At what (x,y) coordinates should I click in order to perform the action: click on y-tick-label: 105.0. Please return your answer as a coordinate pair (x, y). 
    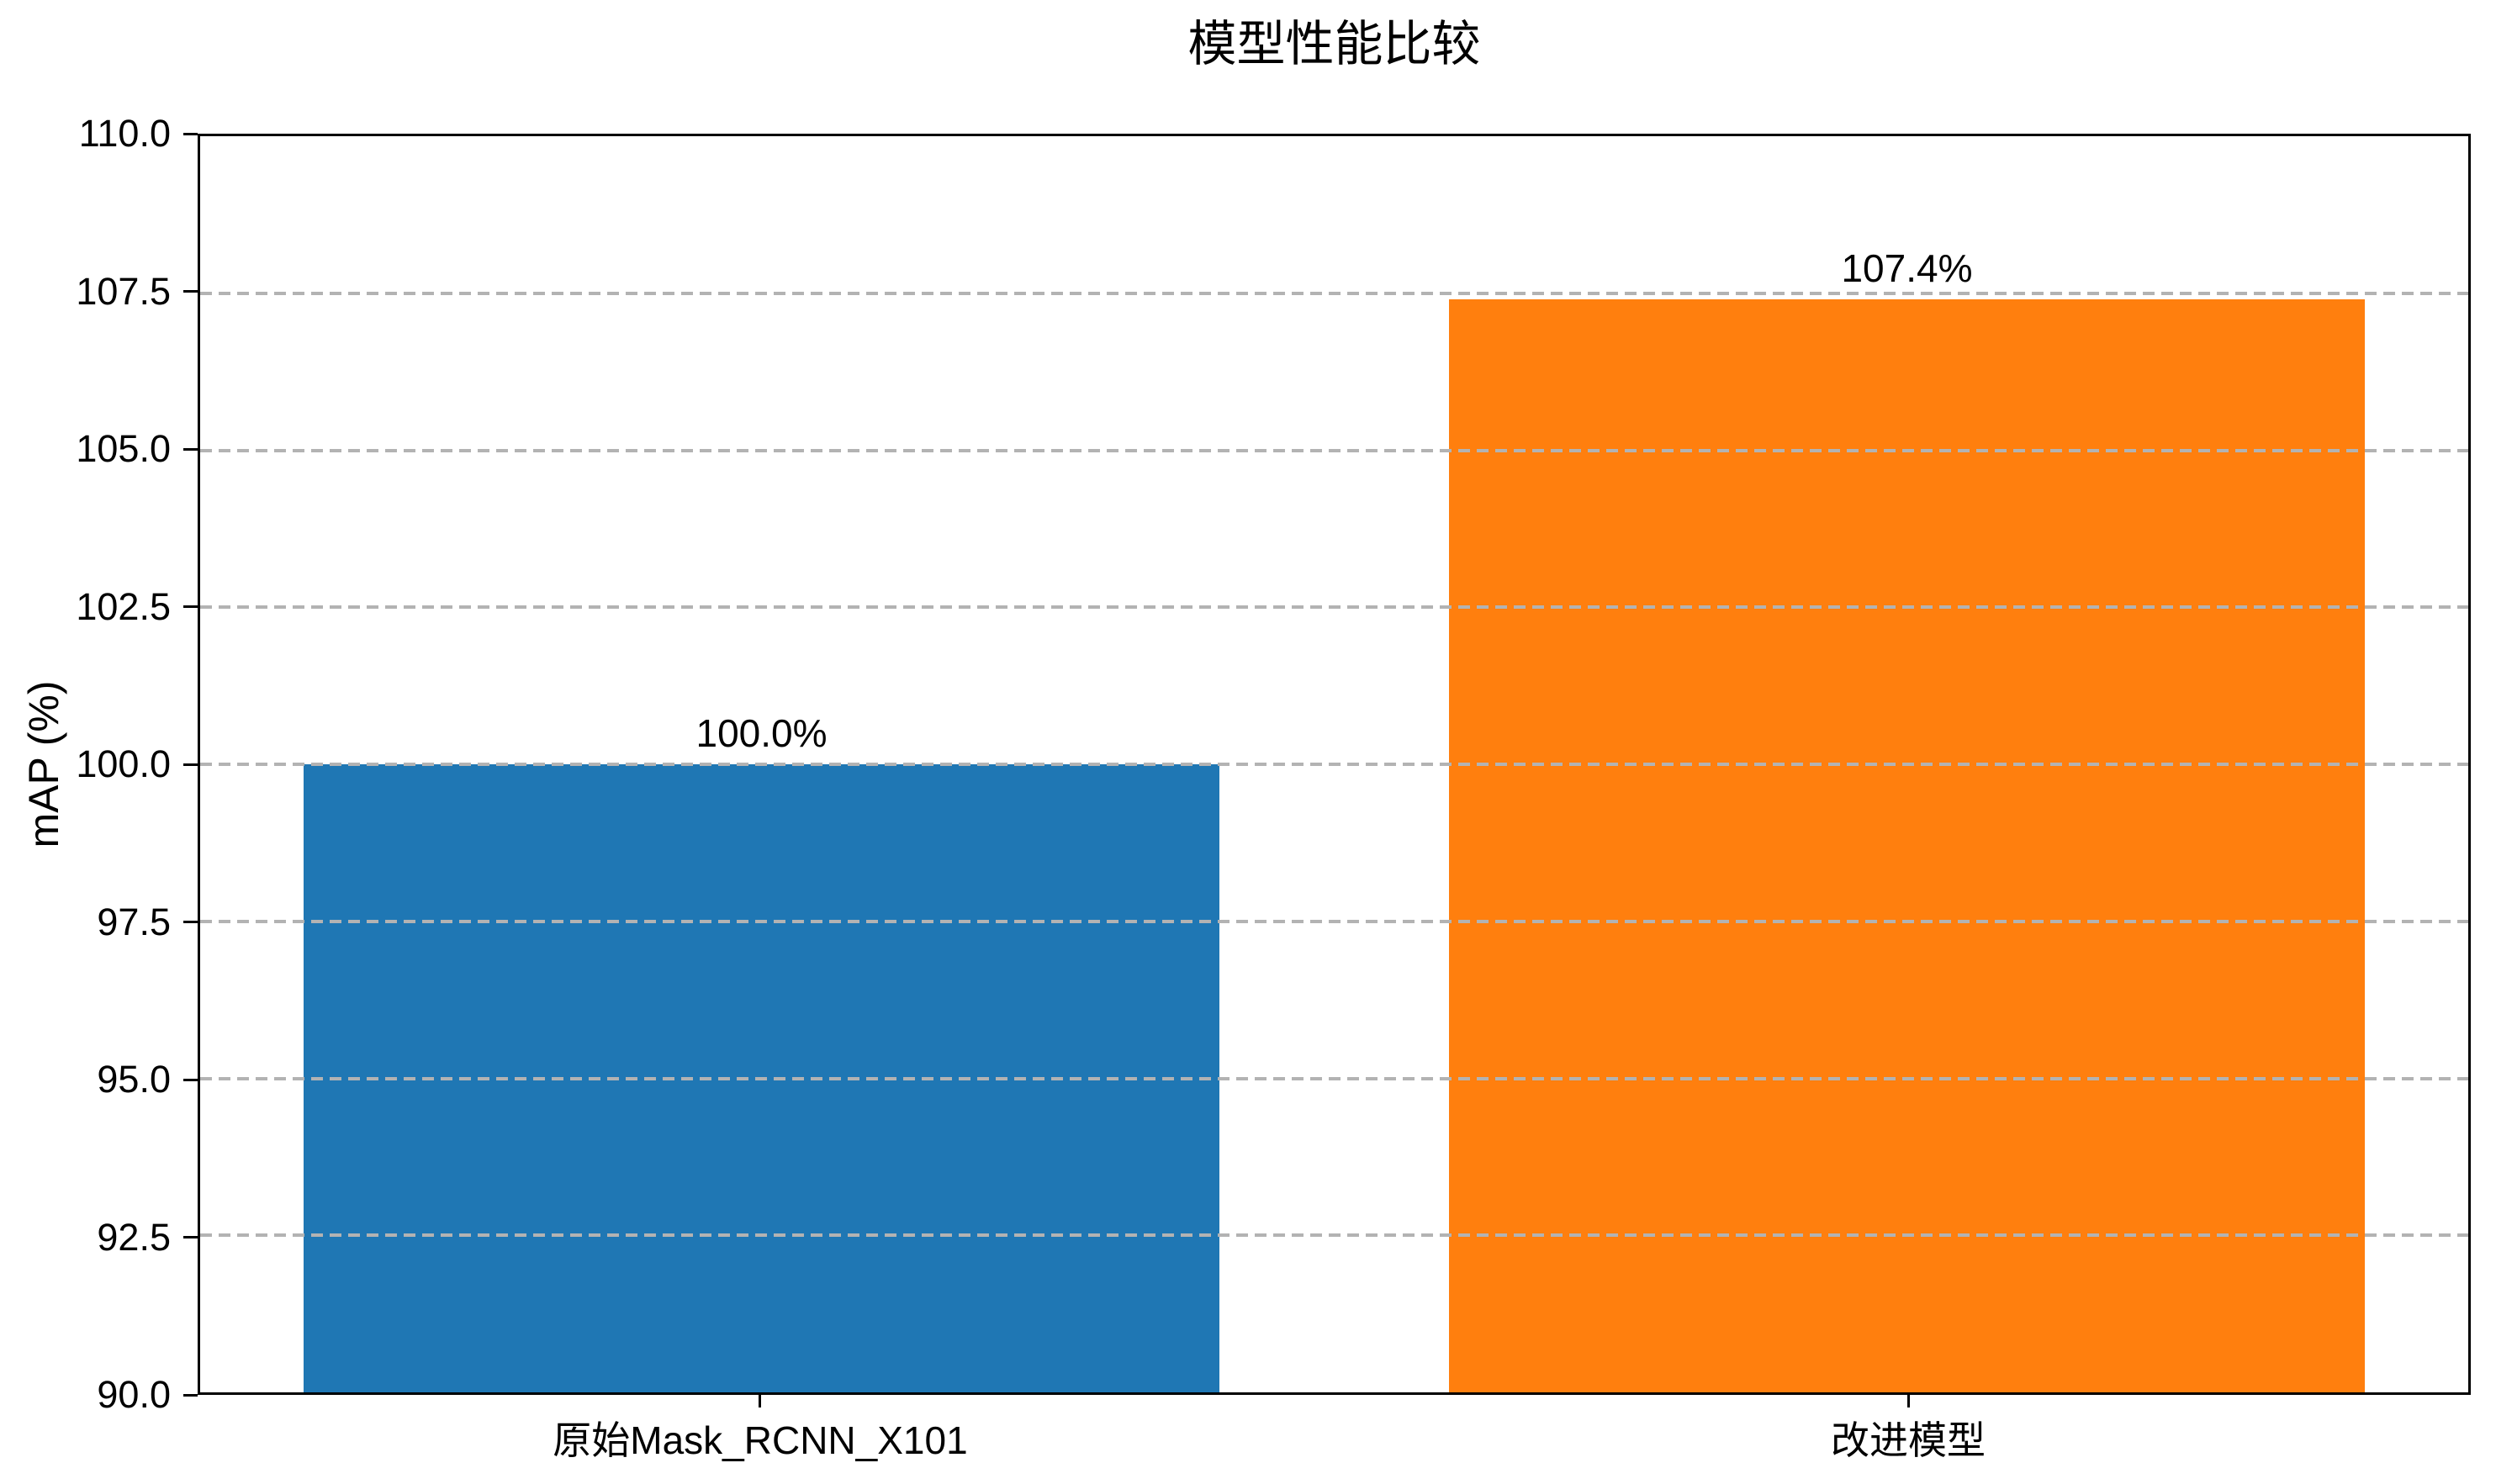
    Looking at the image, I should click on (123, 448).